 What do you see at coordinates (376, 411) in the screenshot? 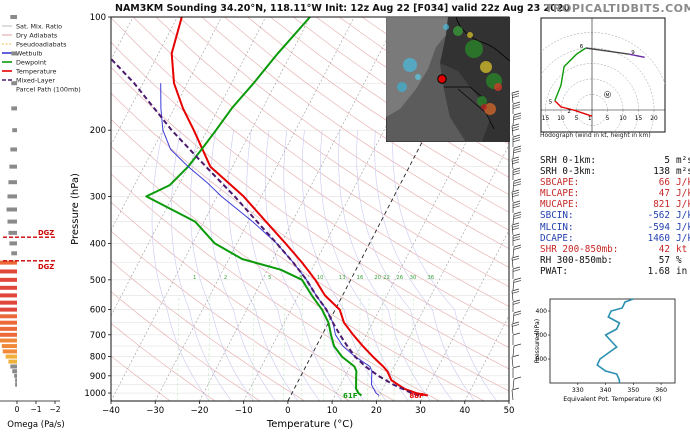
I see `x-tick-label: 20` at bounding box center [376, 411].